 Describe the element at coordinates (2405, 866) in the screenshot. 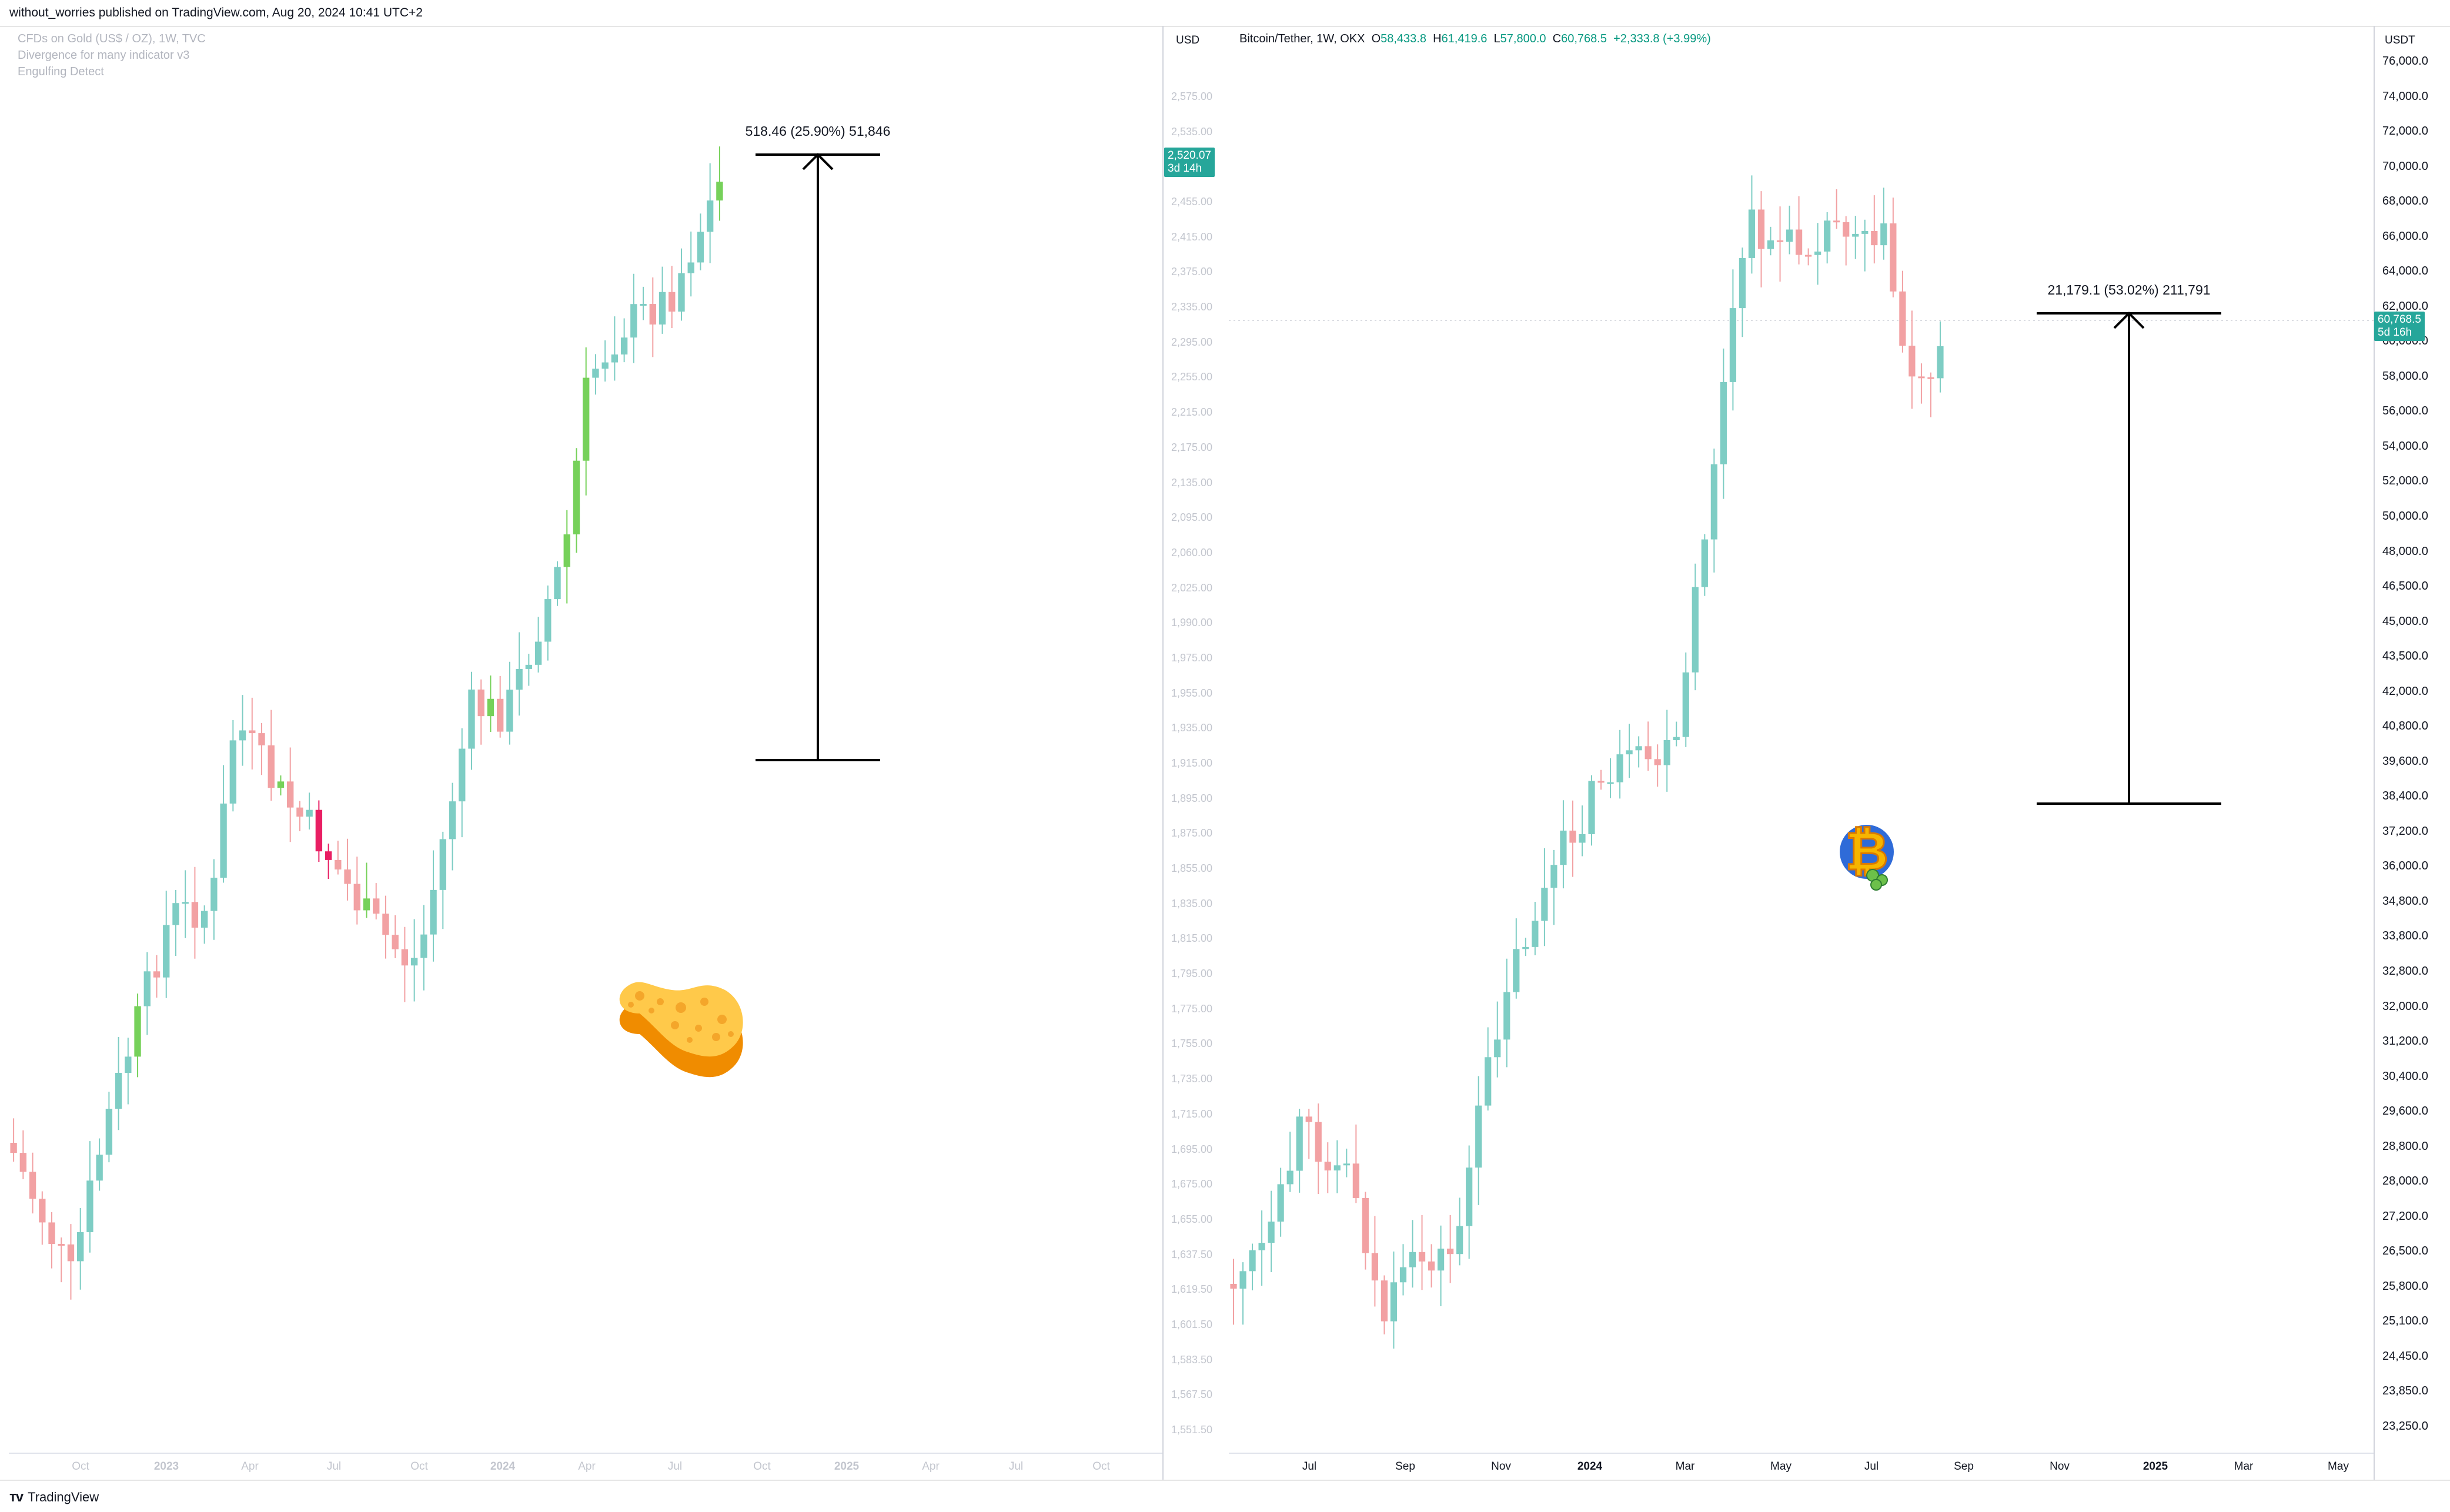

I see `btc-price-tick: 36,000.0` at that location.